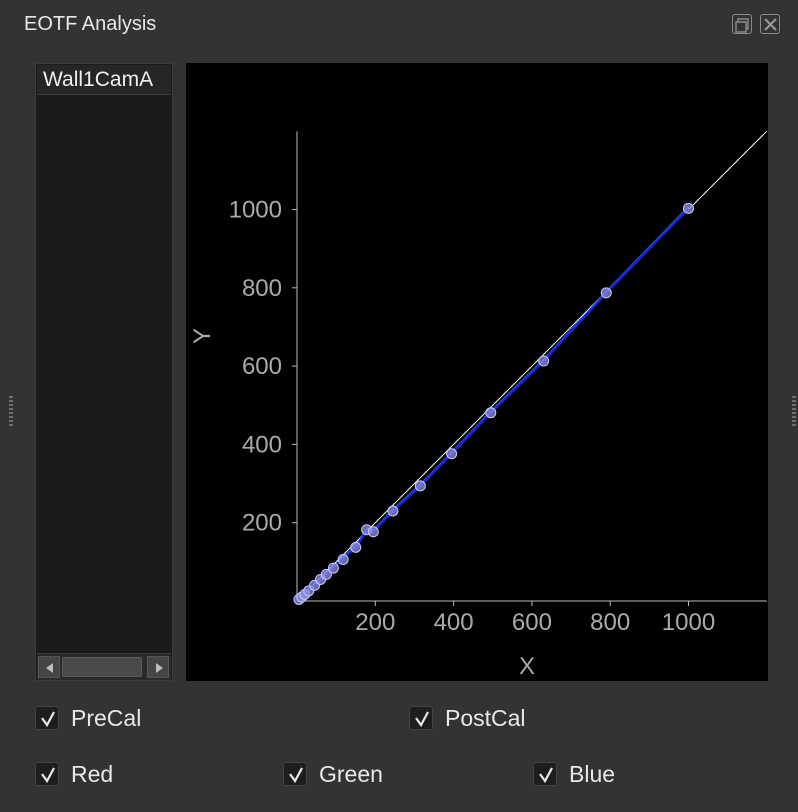 This screenshot has width=798, height=812. I want to click on postcal-checkbox, so click(421, 718).